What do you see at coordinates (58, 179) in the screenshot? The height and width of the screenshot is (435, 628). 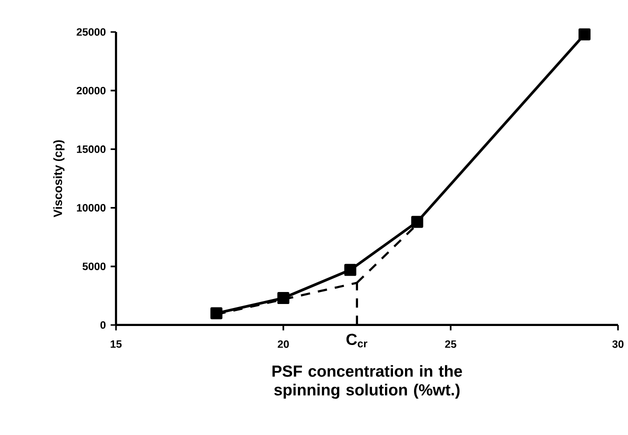 I see `y-axis-title: Viscosity (cp)` at bounding box center [58, 179].